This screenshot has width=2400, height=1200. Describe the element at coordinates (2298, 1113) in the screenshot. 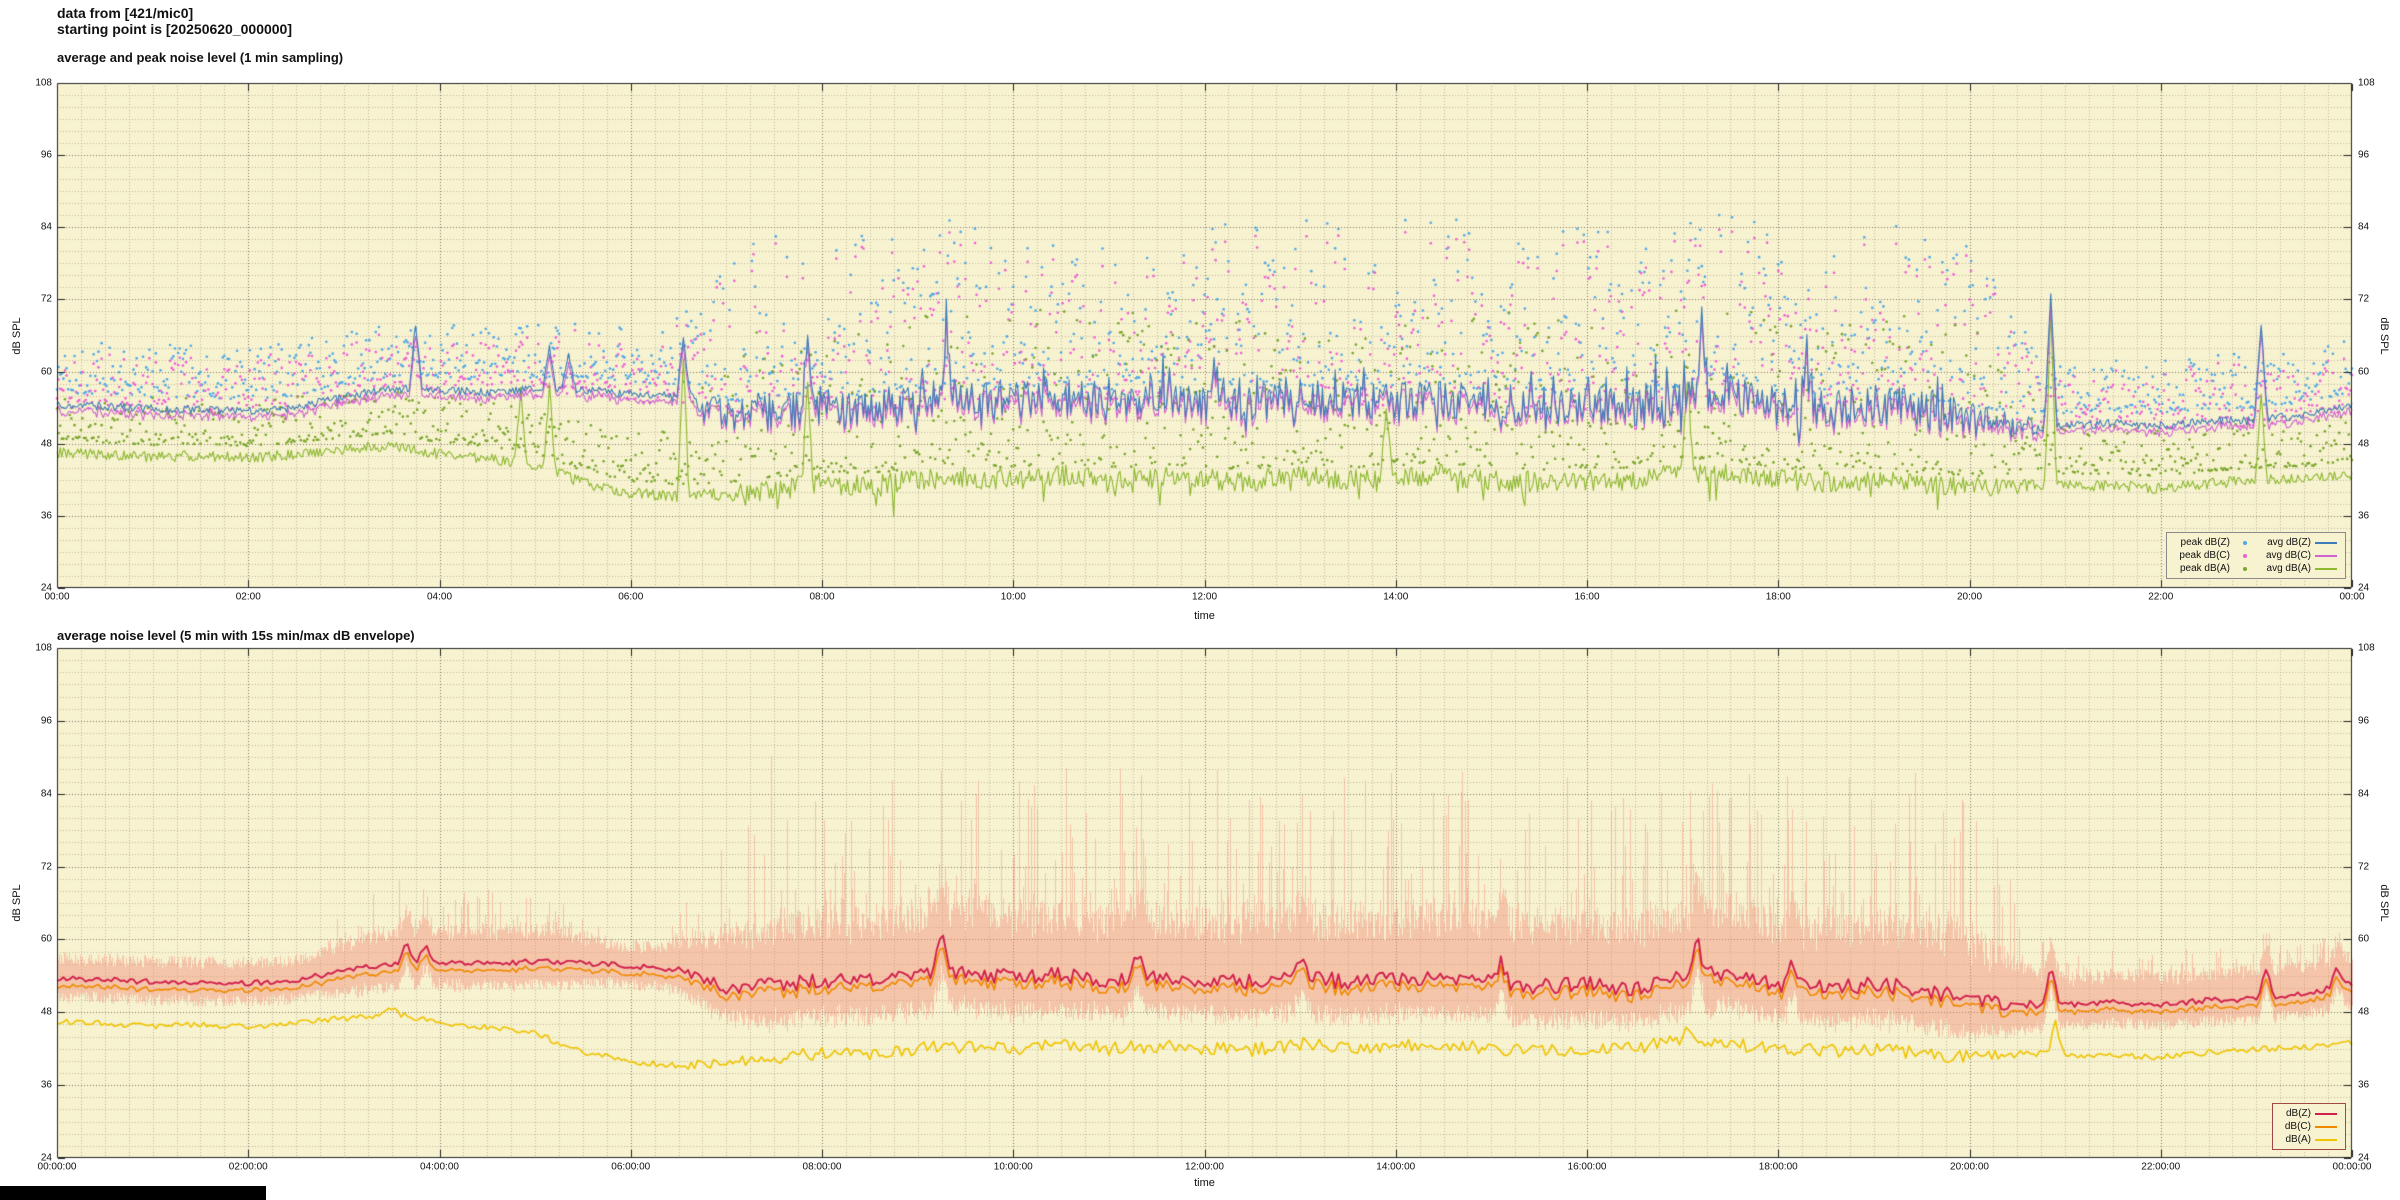

I see `legend-label: dB(Z)` at that location.